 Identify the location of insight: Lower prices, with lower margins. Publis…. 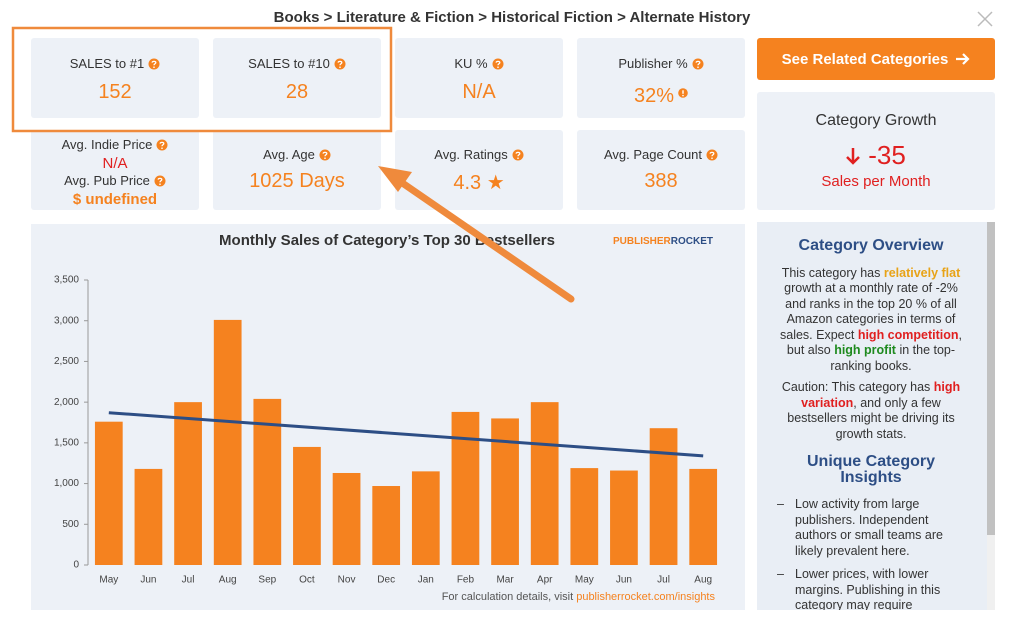
(872, 588).